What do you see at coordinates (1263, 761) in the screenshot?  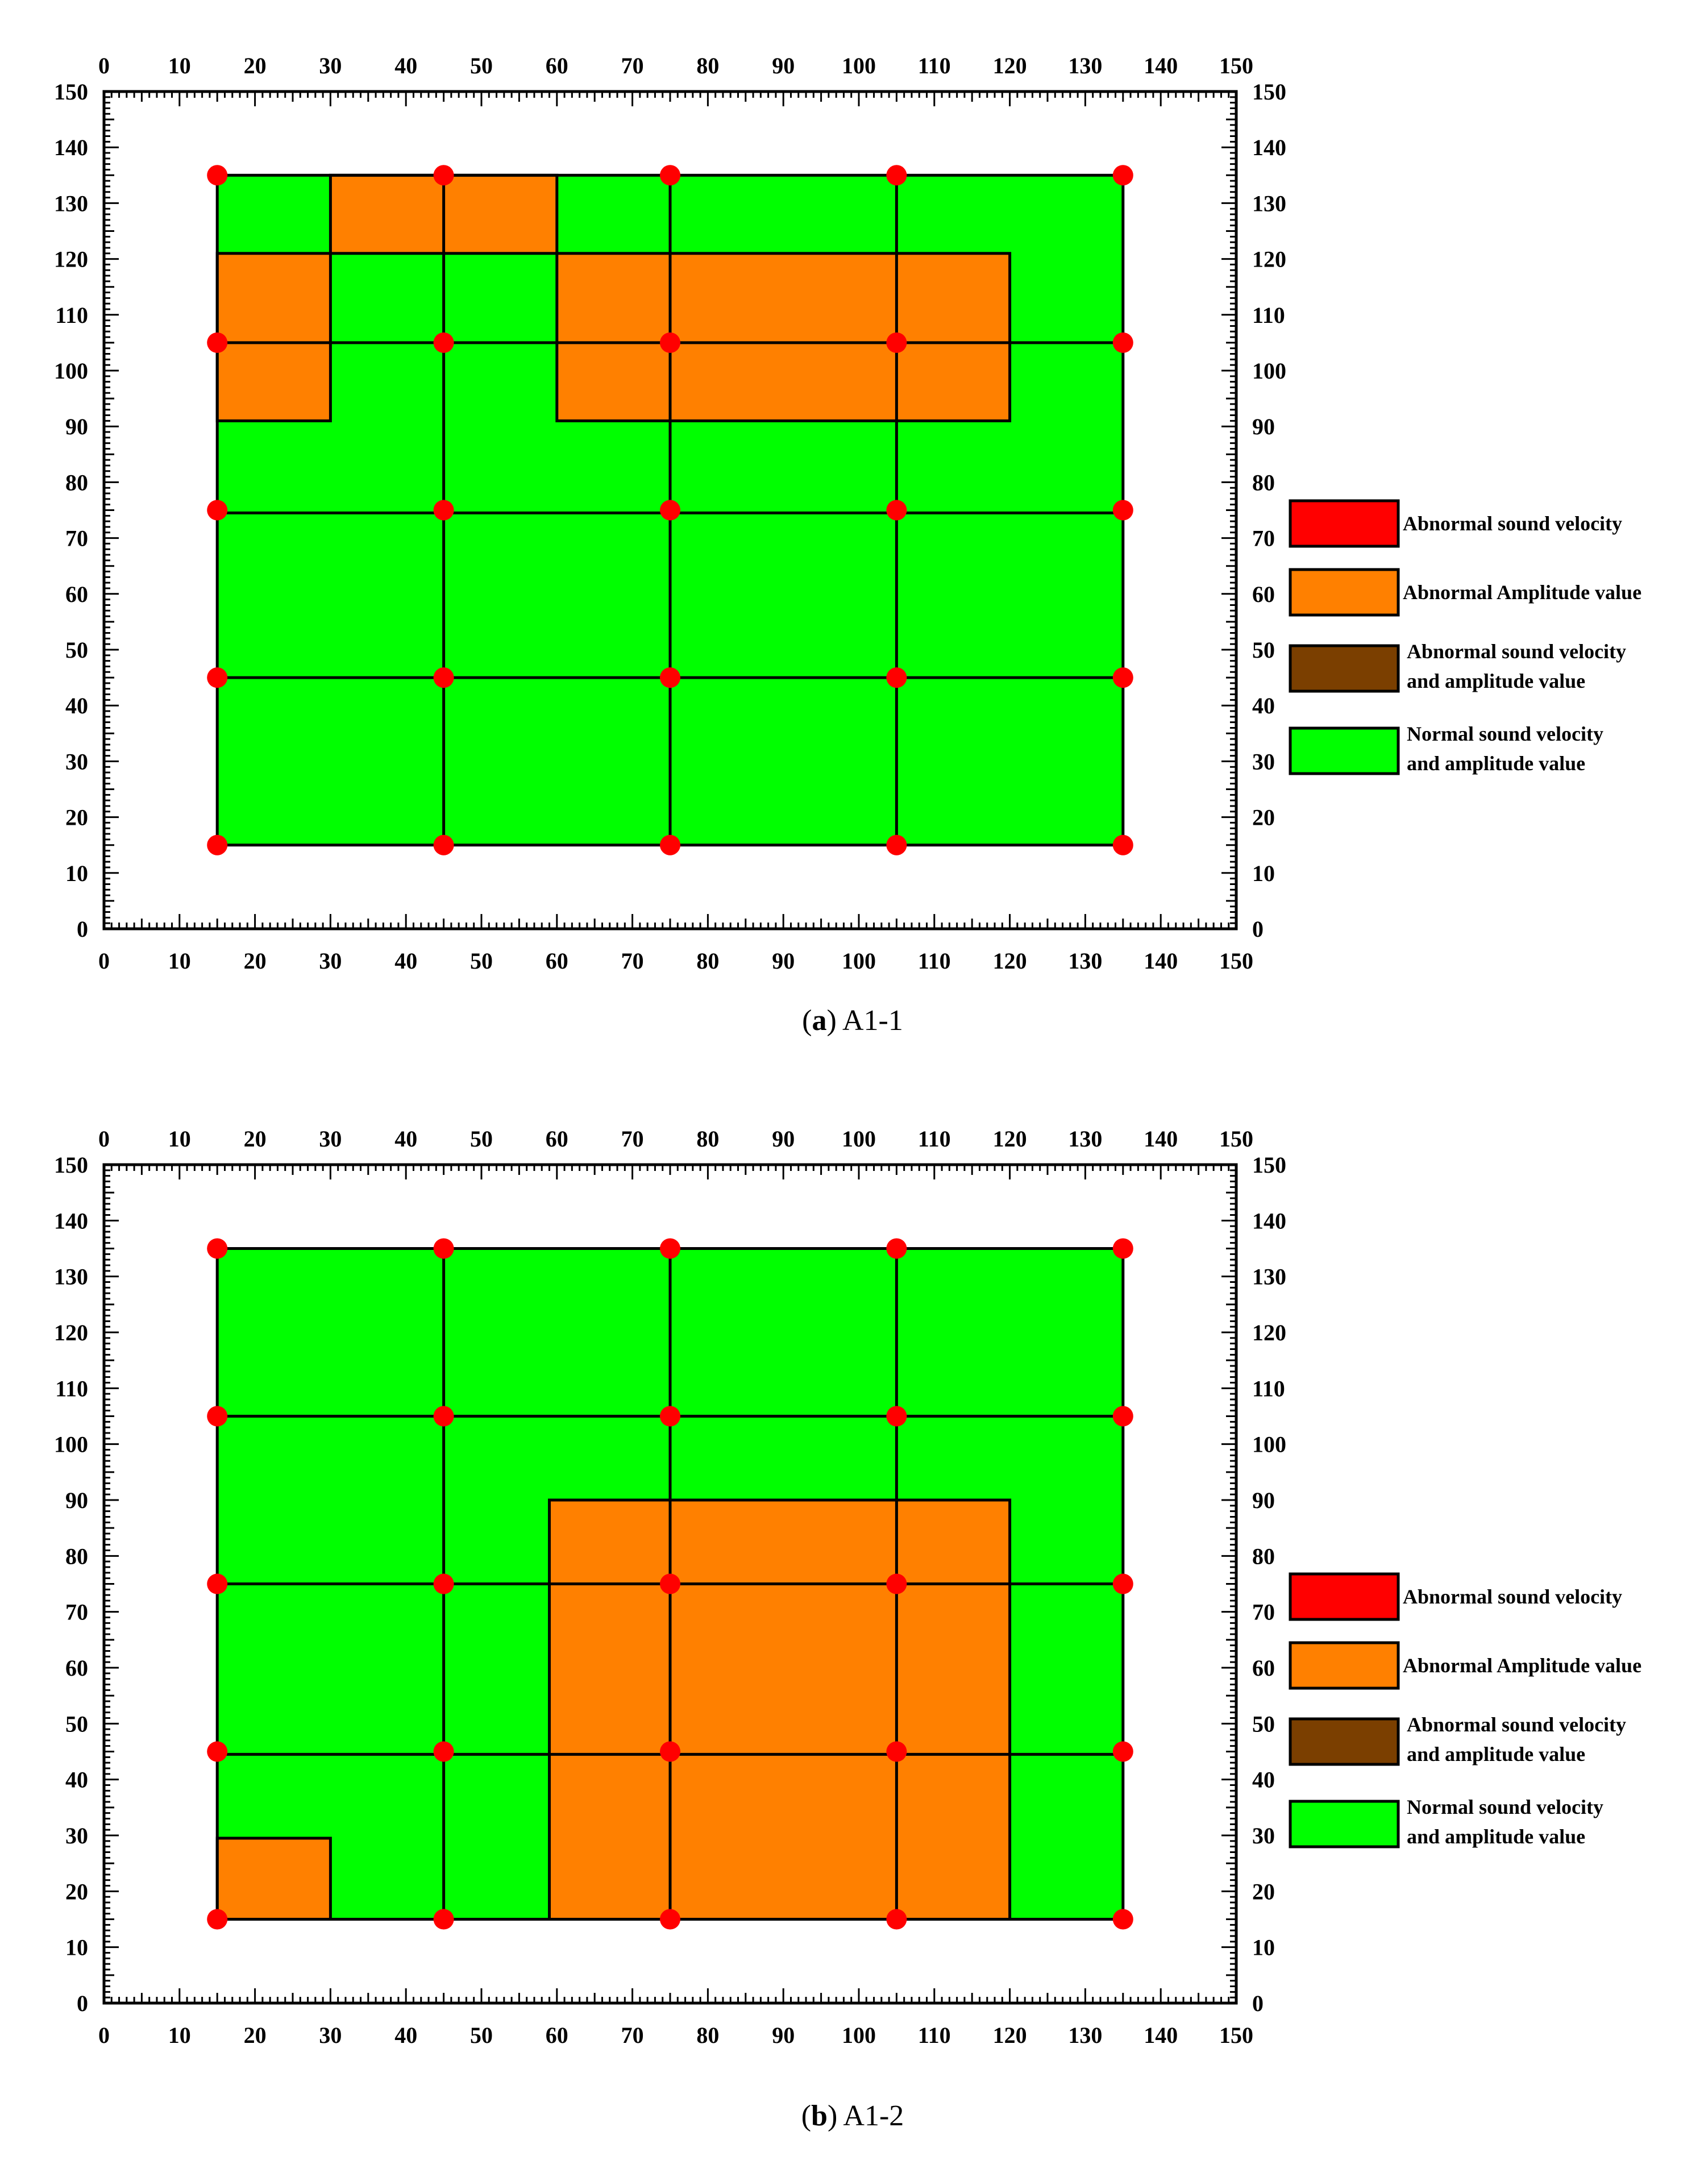 I see `y-tick-label-right: 30` at bounding box center [1263, 761].